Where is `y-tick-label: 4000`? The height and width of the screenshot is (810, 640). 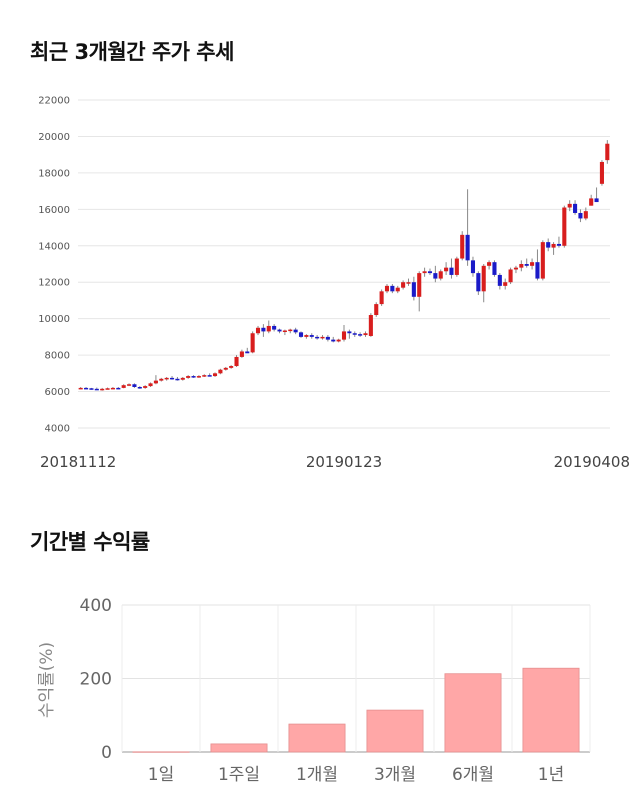
y-tick-label: 4000 is located at coordinates (57, 429).